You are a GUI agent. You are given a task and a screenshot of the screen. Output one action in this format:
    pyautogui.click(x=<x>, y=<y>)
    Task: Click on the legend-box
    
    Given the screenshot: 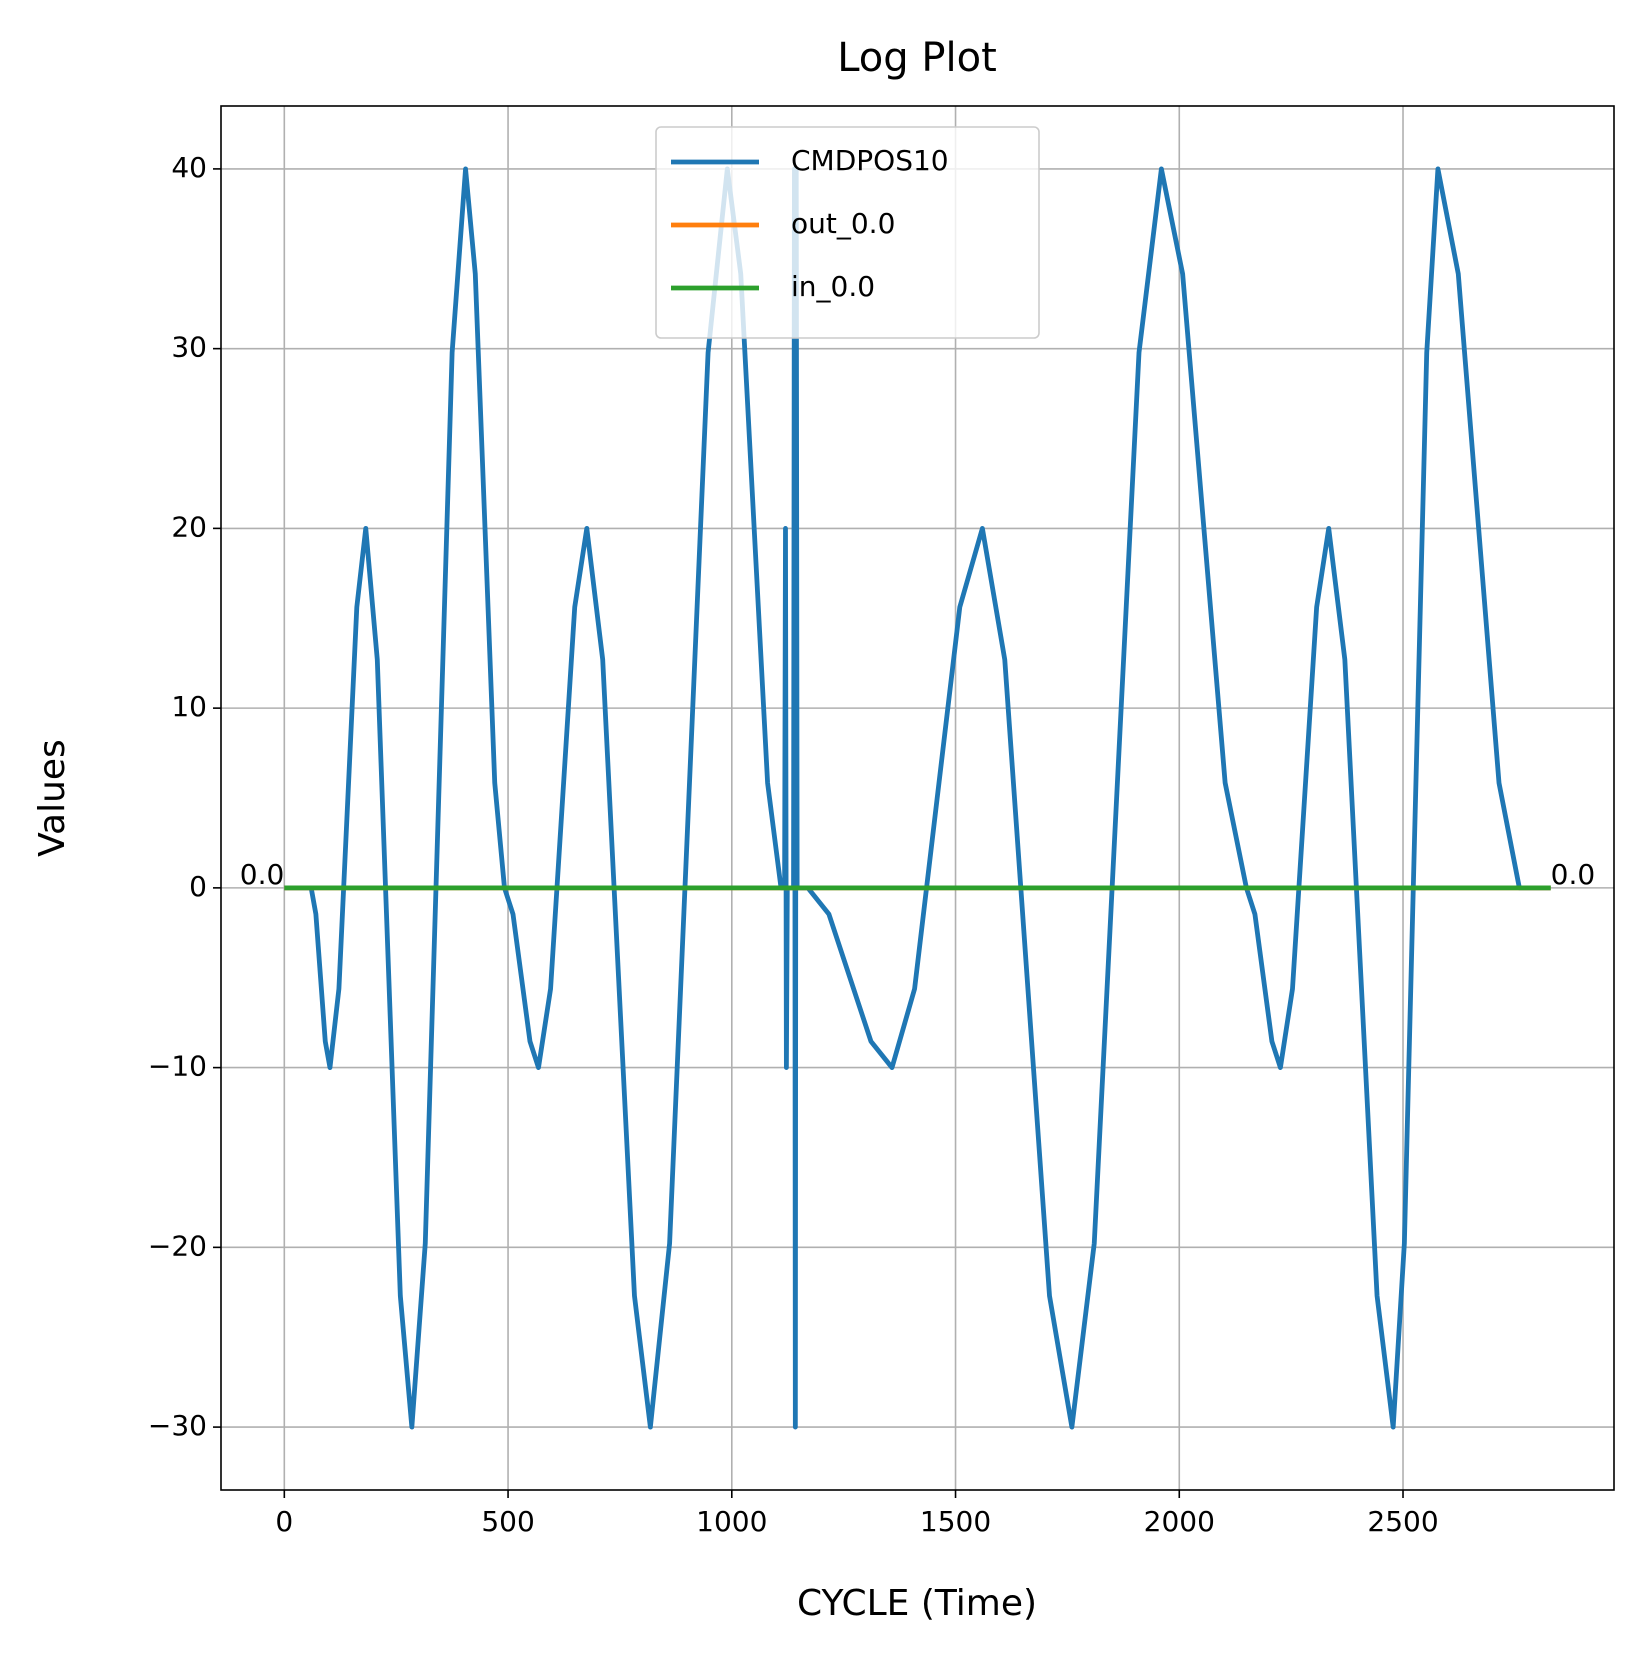 What is the action you would take?
    pyautogui.click(x=847, y=232)
    